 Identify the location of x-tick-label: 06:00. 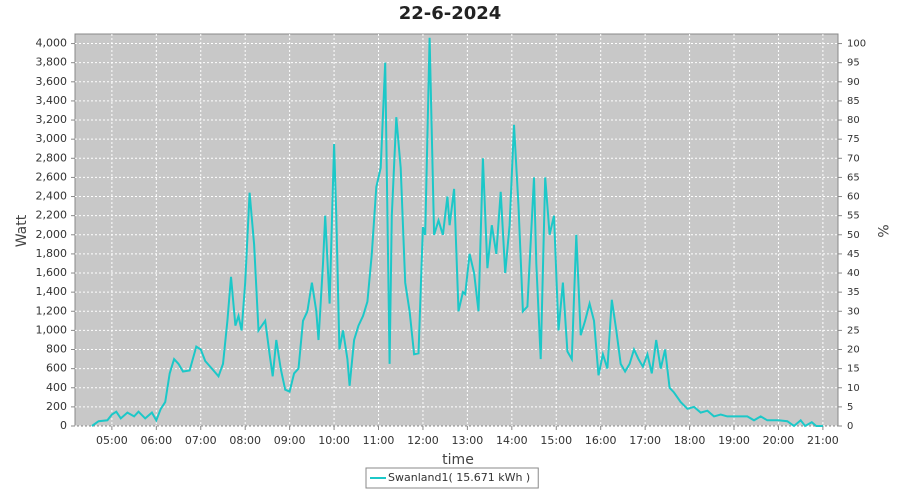
(156, 440).